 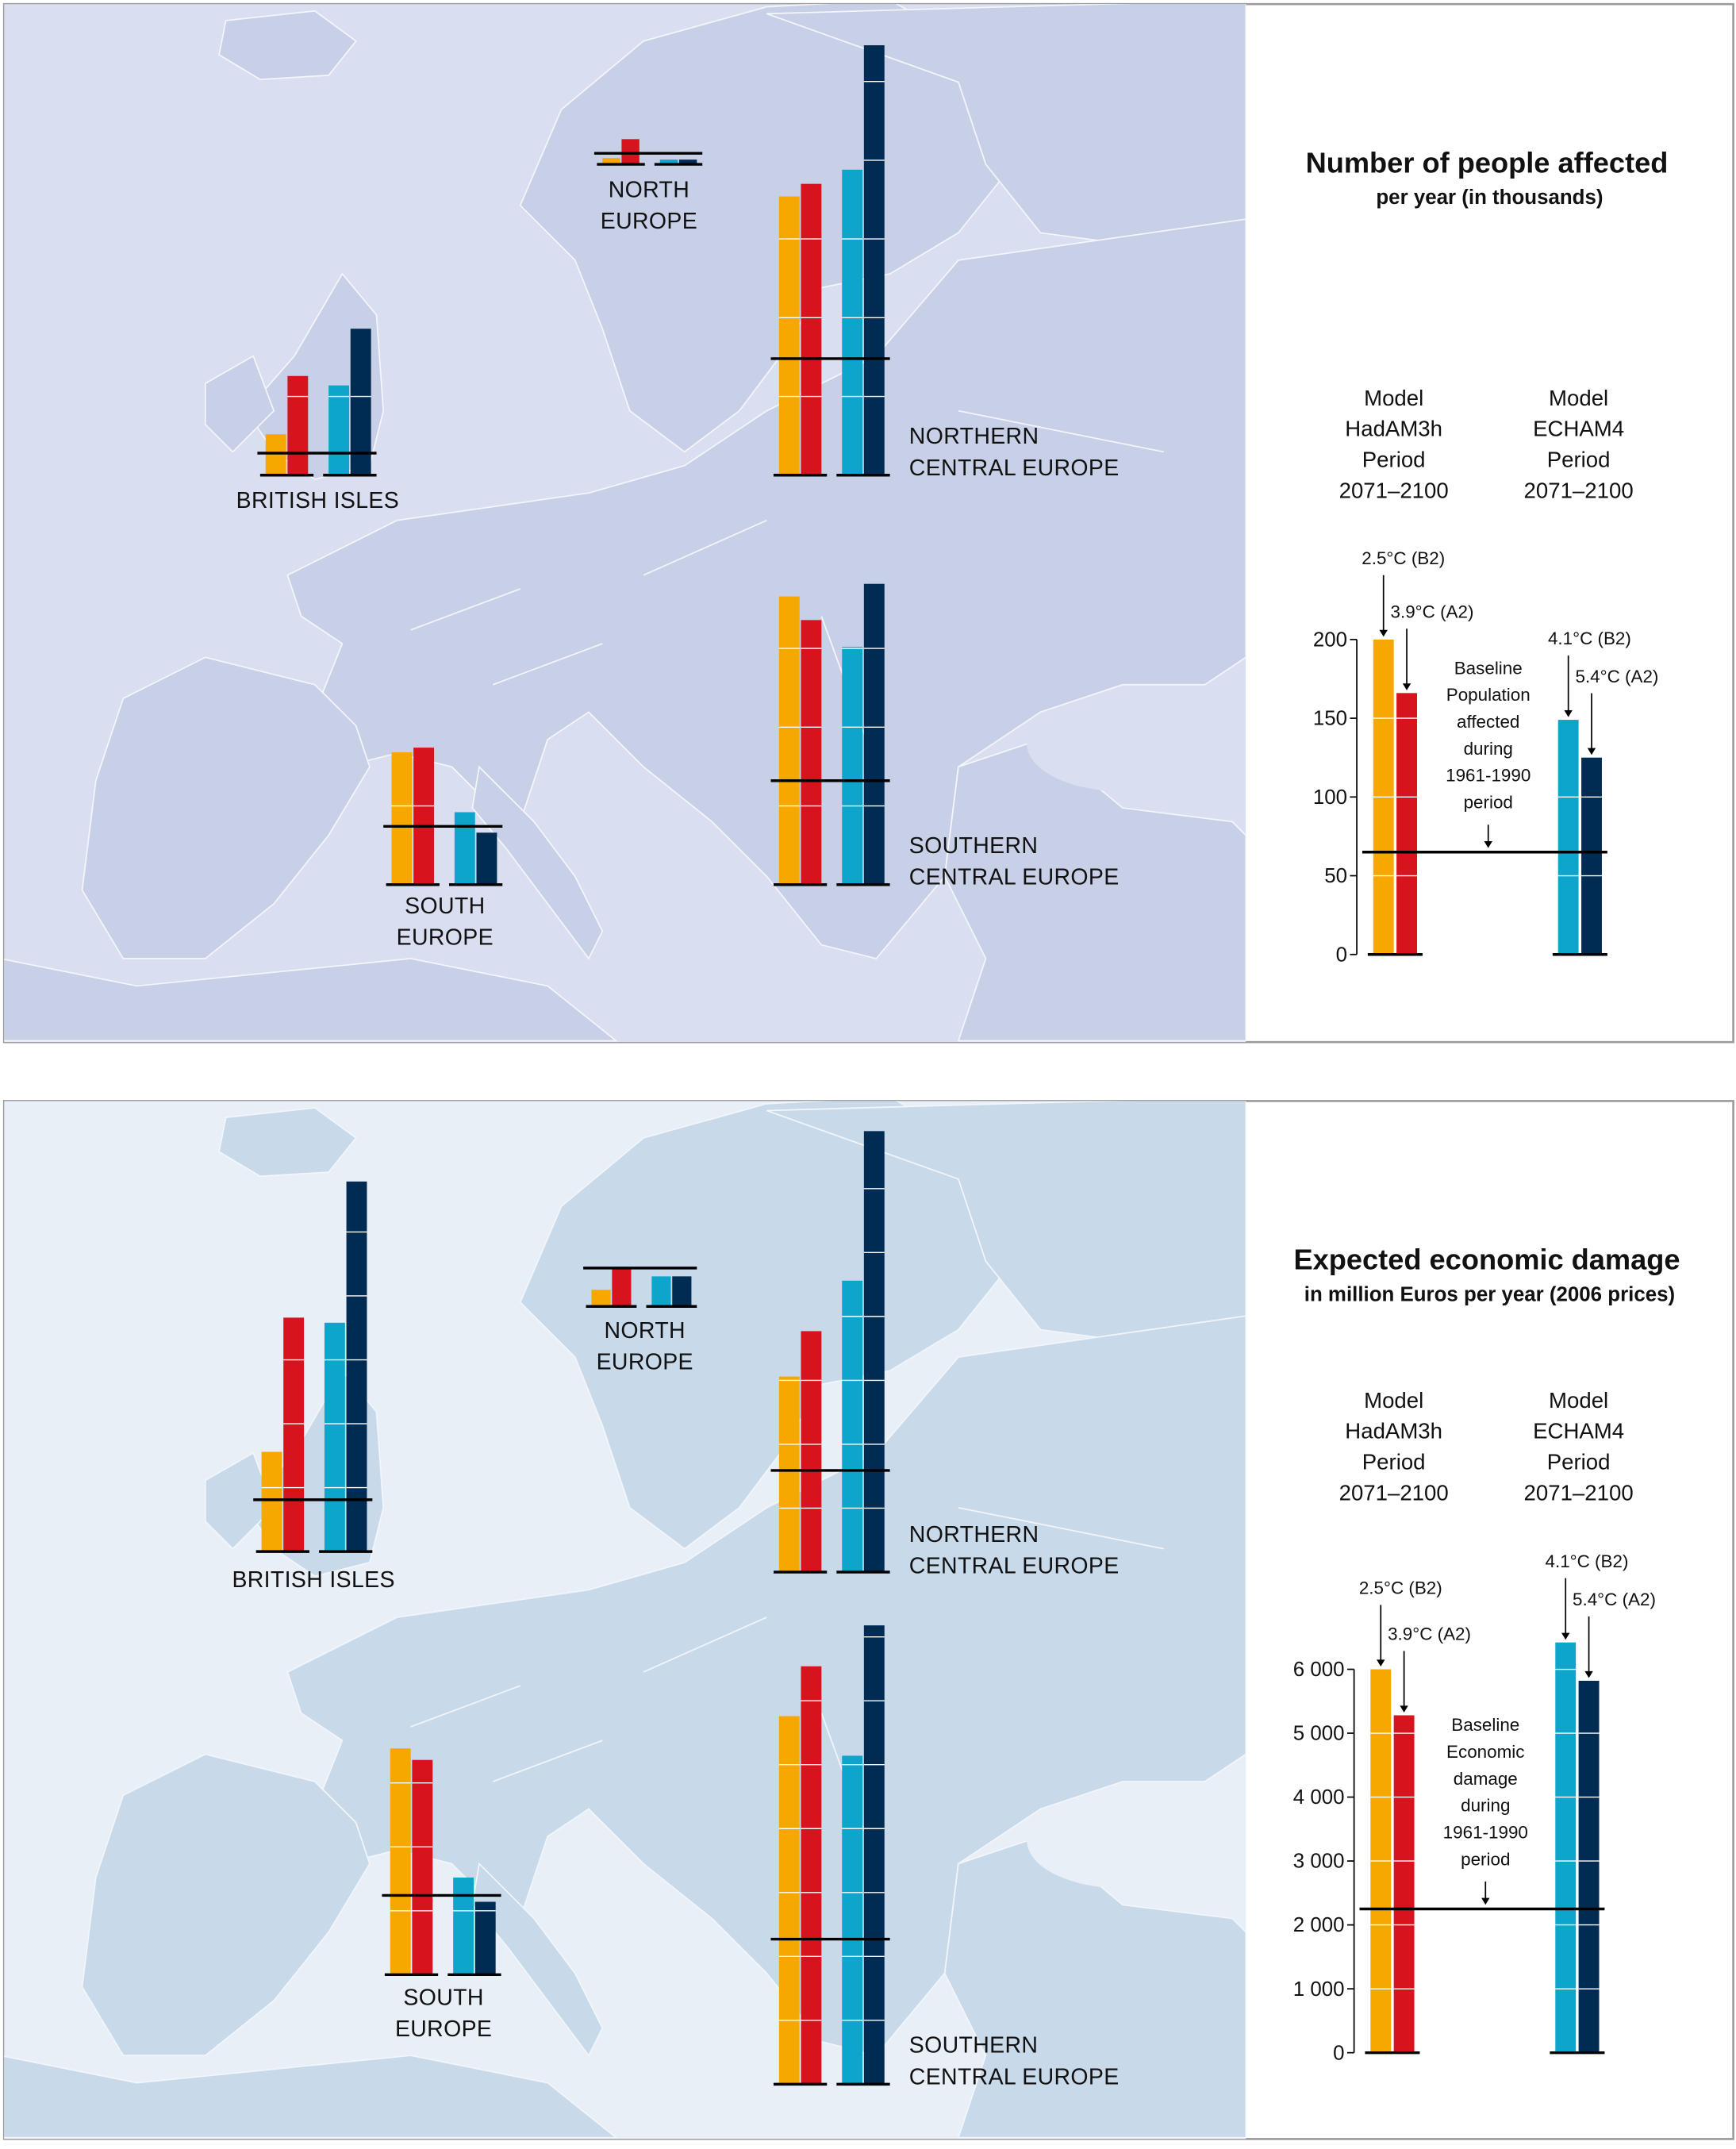 What do you see at coordinates (1489, 198) in the screenshot?
I see `chart-subtitle: per year (in thousands)` at bounding box center [1489, 198].